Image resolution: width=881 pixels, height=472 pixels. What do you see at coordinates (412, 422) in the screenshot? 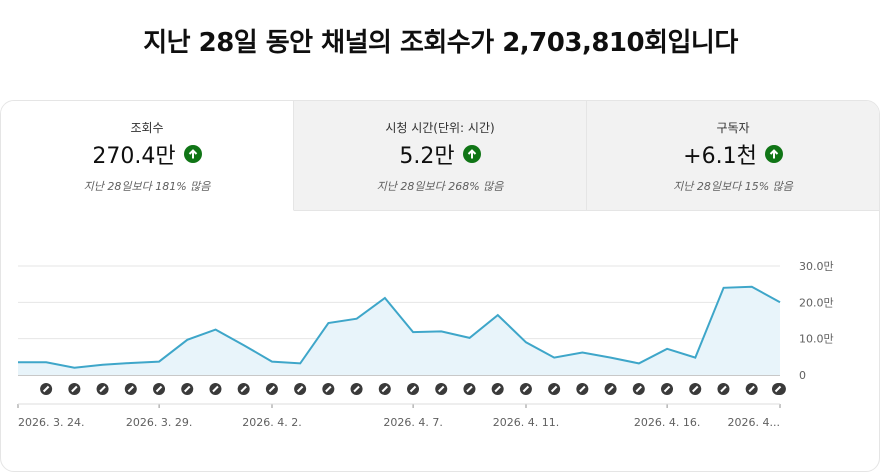
I see `x-tick-label: 2026. 4. 7.` at bounding box center [412, 422].